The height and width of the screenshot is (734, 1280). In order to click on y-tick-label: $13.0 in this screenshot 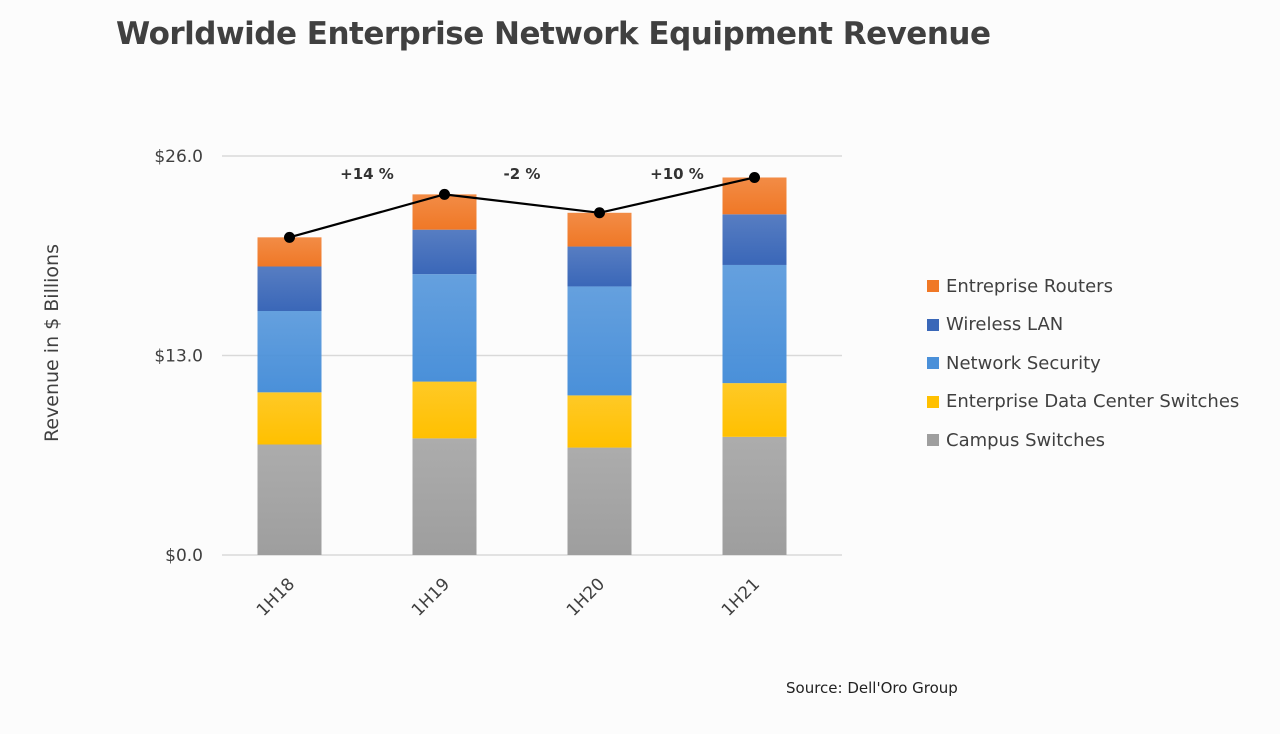, I will do `click(178, 357)`.